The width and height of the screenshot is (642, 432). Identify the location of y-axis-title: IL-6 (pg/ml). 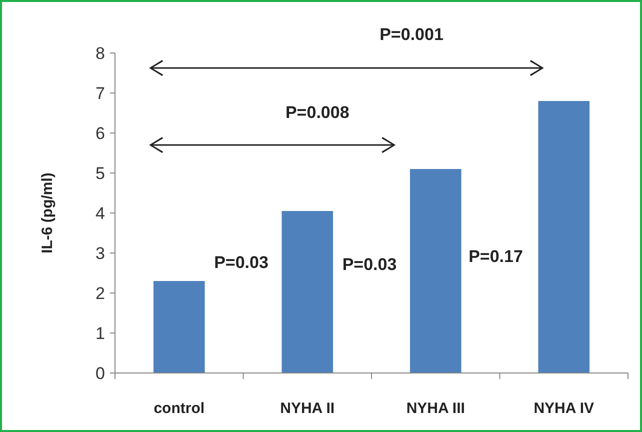
(47, 213).